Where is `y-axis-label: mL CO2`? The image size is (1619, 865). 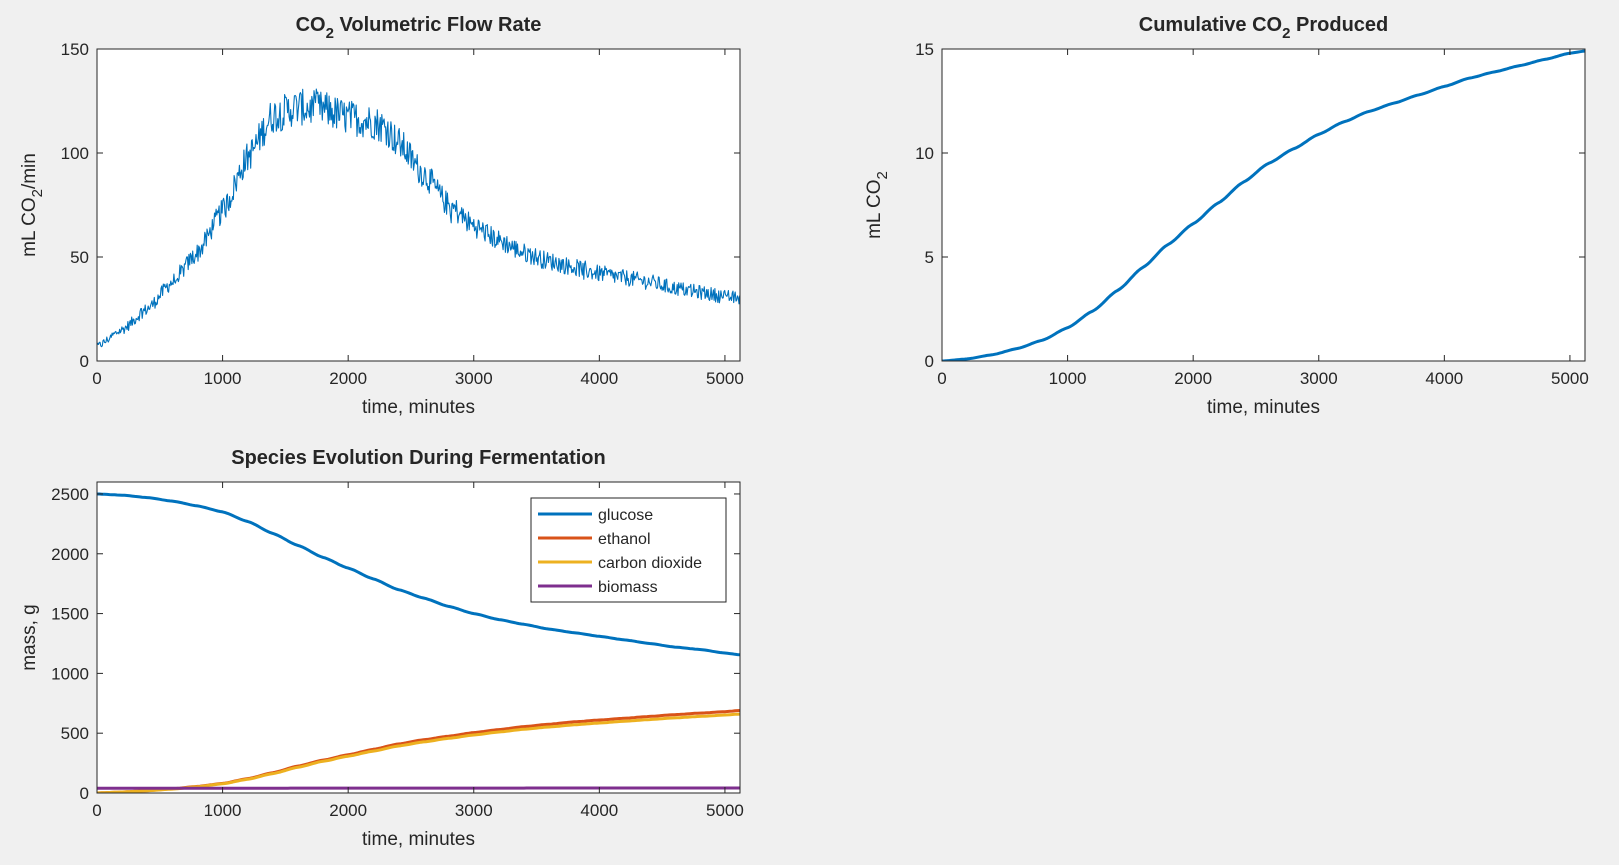 y-axis-label: mL CO2 is located at coordinates (877, 205).